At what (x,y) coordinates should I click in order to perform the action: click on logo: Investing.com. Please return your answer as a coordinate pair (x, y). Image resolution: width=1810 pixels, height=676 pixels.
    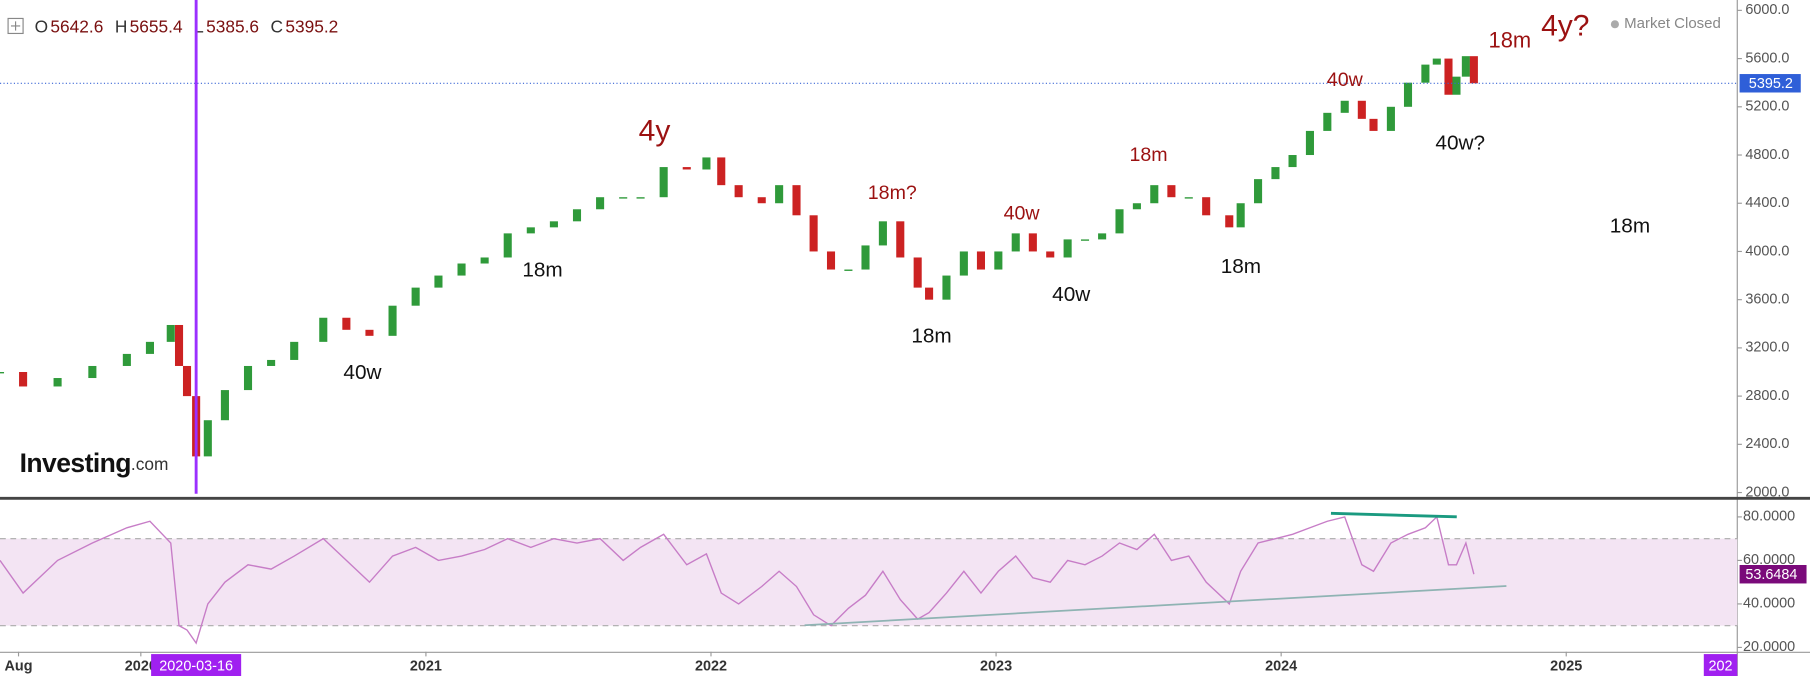
    Looking at the image, I should click on (94, 463).